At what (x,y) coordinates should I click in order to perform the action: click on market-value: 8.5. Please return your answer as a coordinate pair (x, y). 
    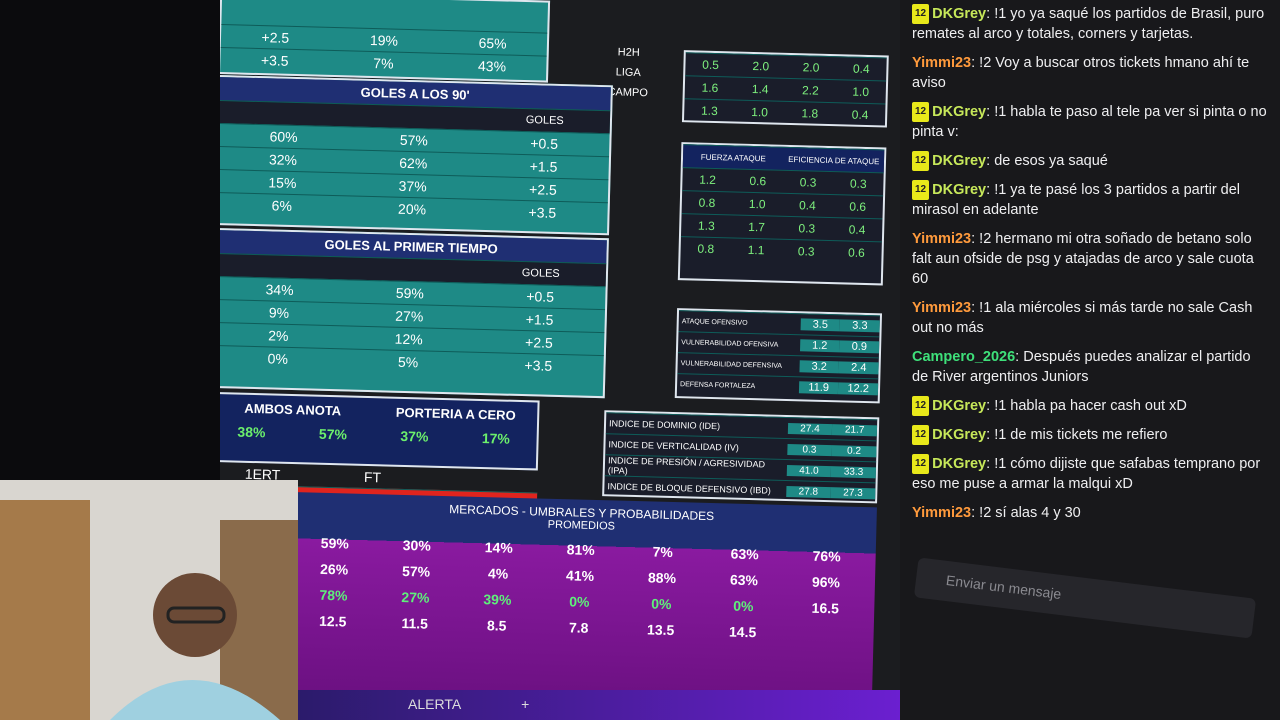
    Looking at the image, I should click on (496, 625).